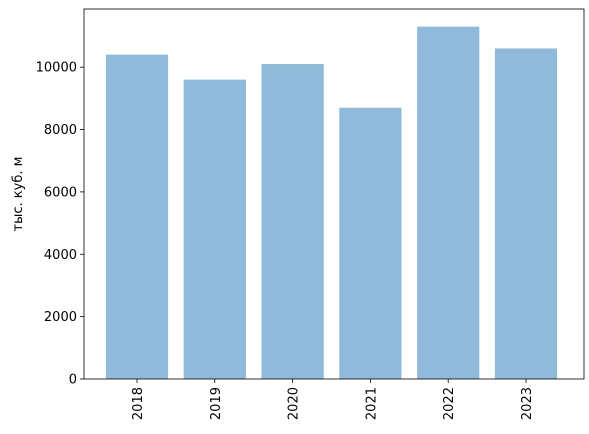  What do you see at coordinates (60, 192) in the screenshot?
I see `y-tick-label: 6000` at bounding box center [60, 192].